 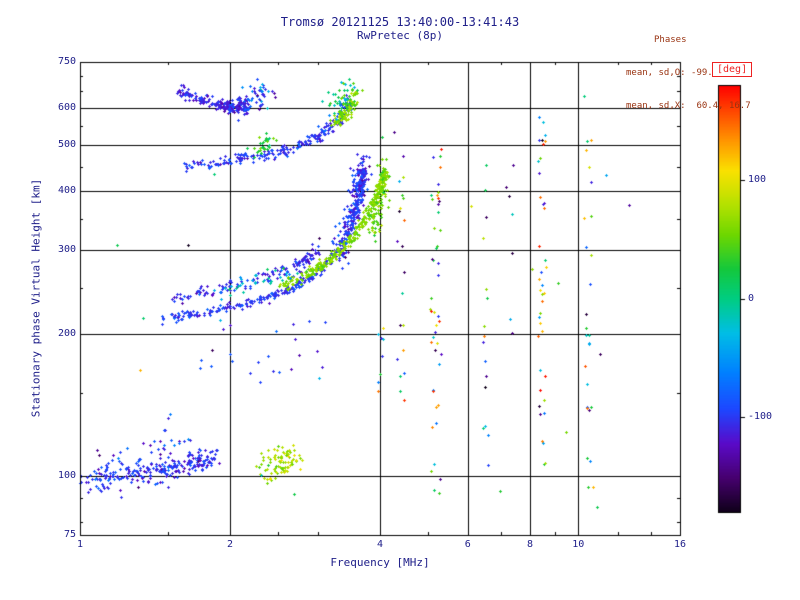 What do you see at coordinates (578, 544) in the screenshot?
I see `x-tick-label: 10` at bounding box center [578, 544].